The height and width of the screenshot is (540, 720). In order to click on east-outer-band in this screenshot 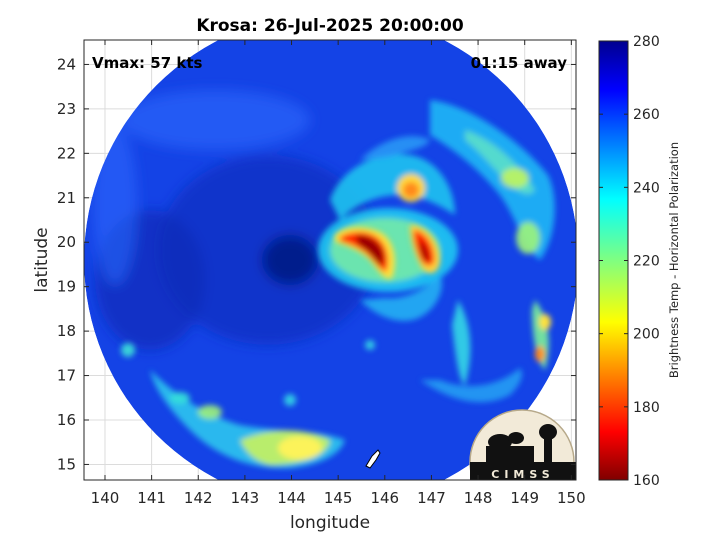, I will do `click(461, 342)`.